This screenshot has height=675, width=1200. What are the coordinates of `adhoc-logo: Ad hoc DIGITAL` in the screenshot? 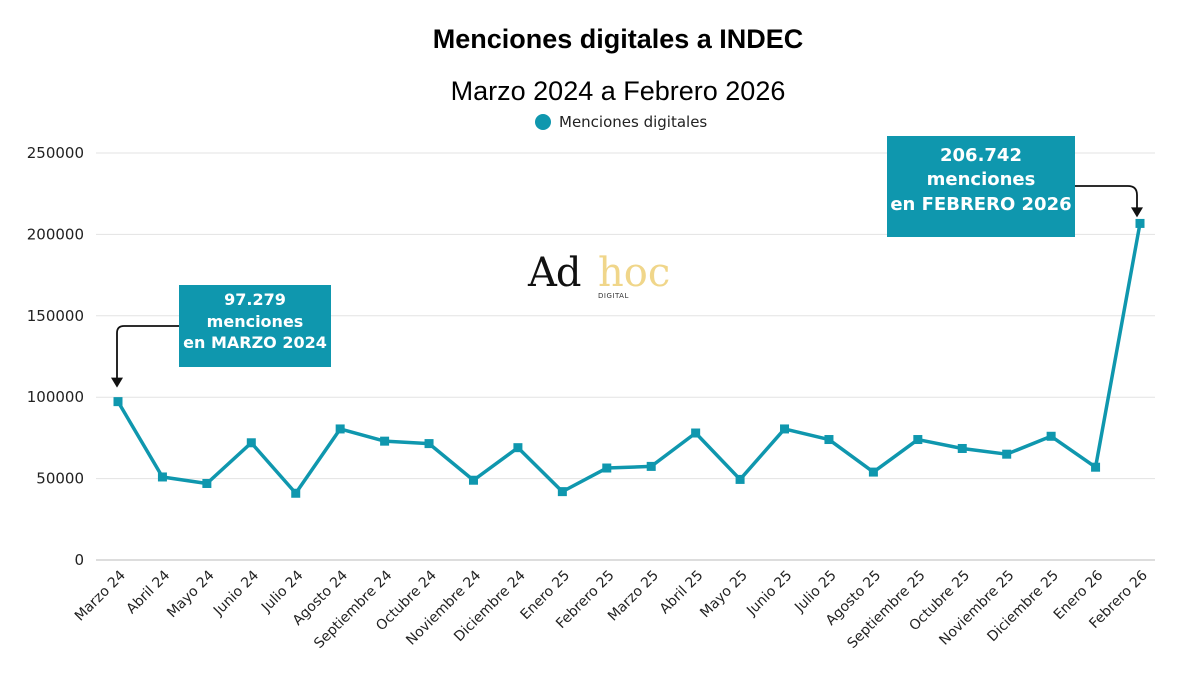 It's located at (600, 276).